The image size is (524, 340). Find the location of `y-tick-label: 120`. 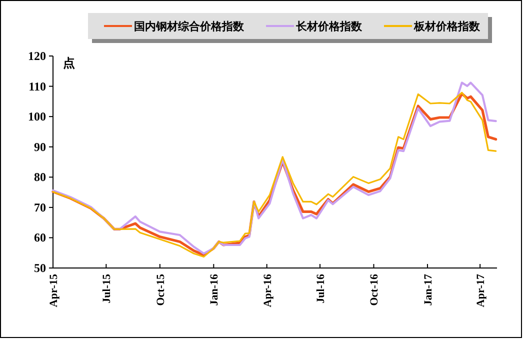

y-tick-label: 120 is located at coordinates (37, 56).